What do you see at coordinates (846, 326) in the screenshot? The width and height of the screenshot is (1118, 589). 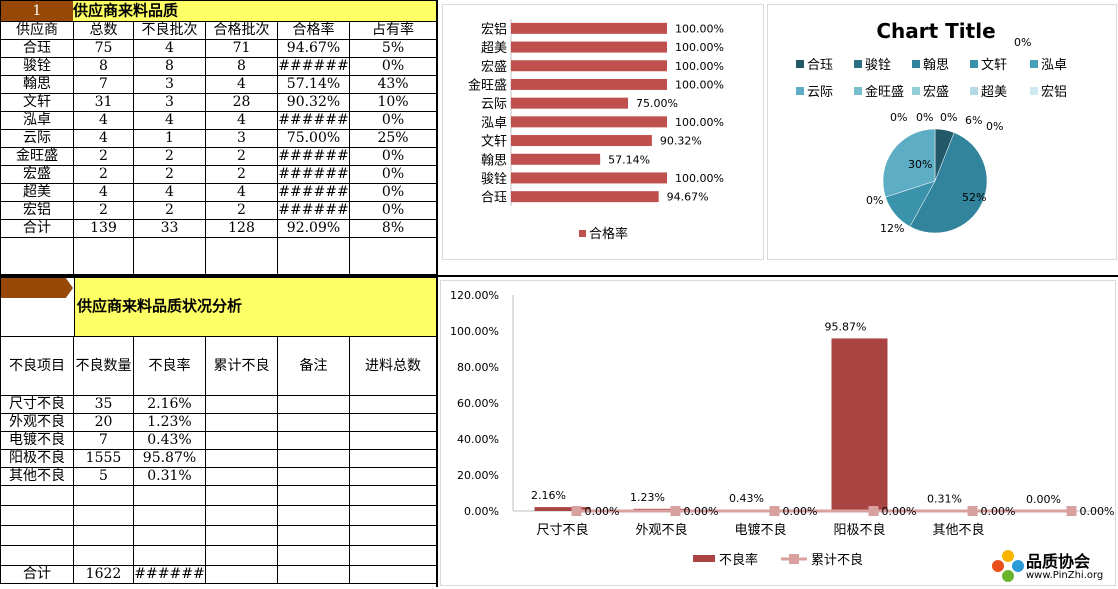 I see `bar-value-label: 95.87%` at bounding box center [846, 326].